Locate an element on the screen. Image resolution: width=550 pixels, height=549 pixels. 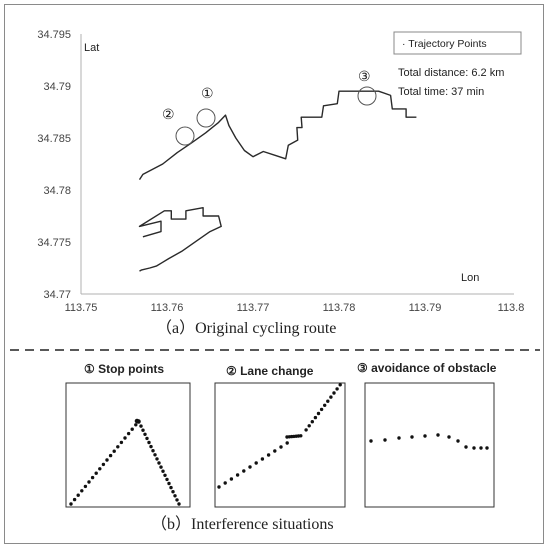
panel-3-box is located at coordinates (429, 445).